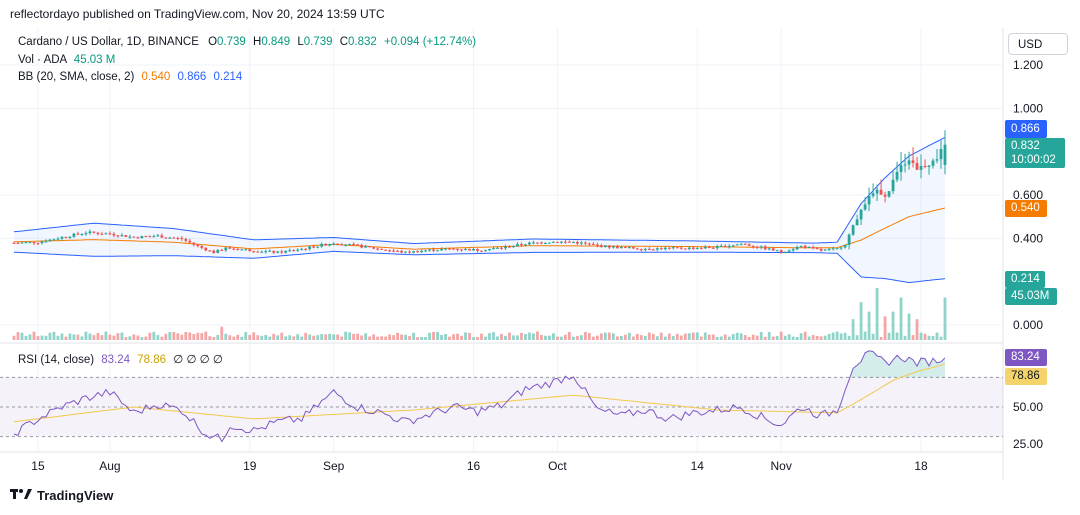  Describe the element at coordinates (120, 359) in the screenshot. I see `legend-rsi-row: RSI (14, close) 83.24 78.86 ∅ ∅ ∅ ∅` at that location.